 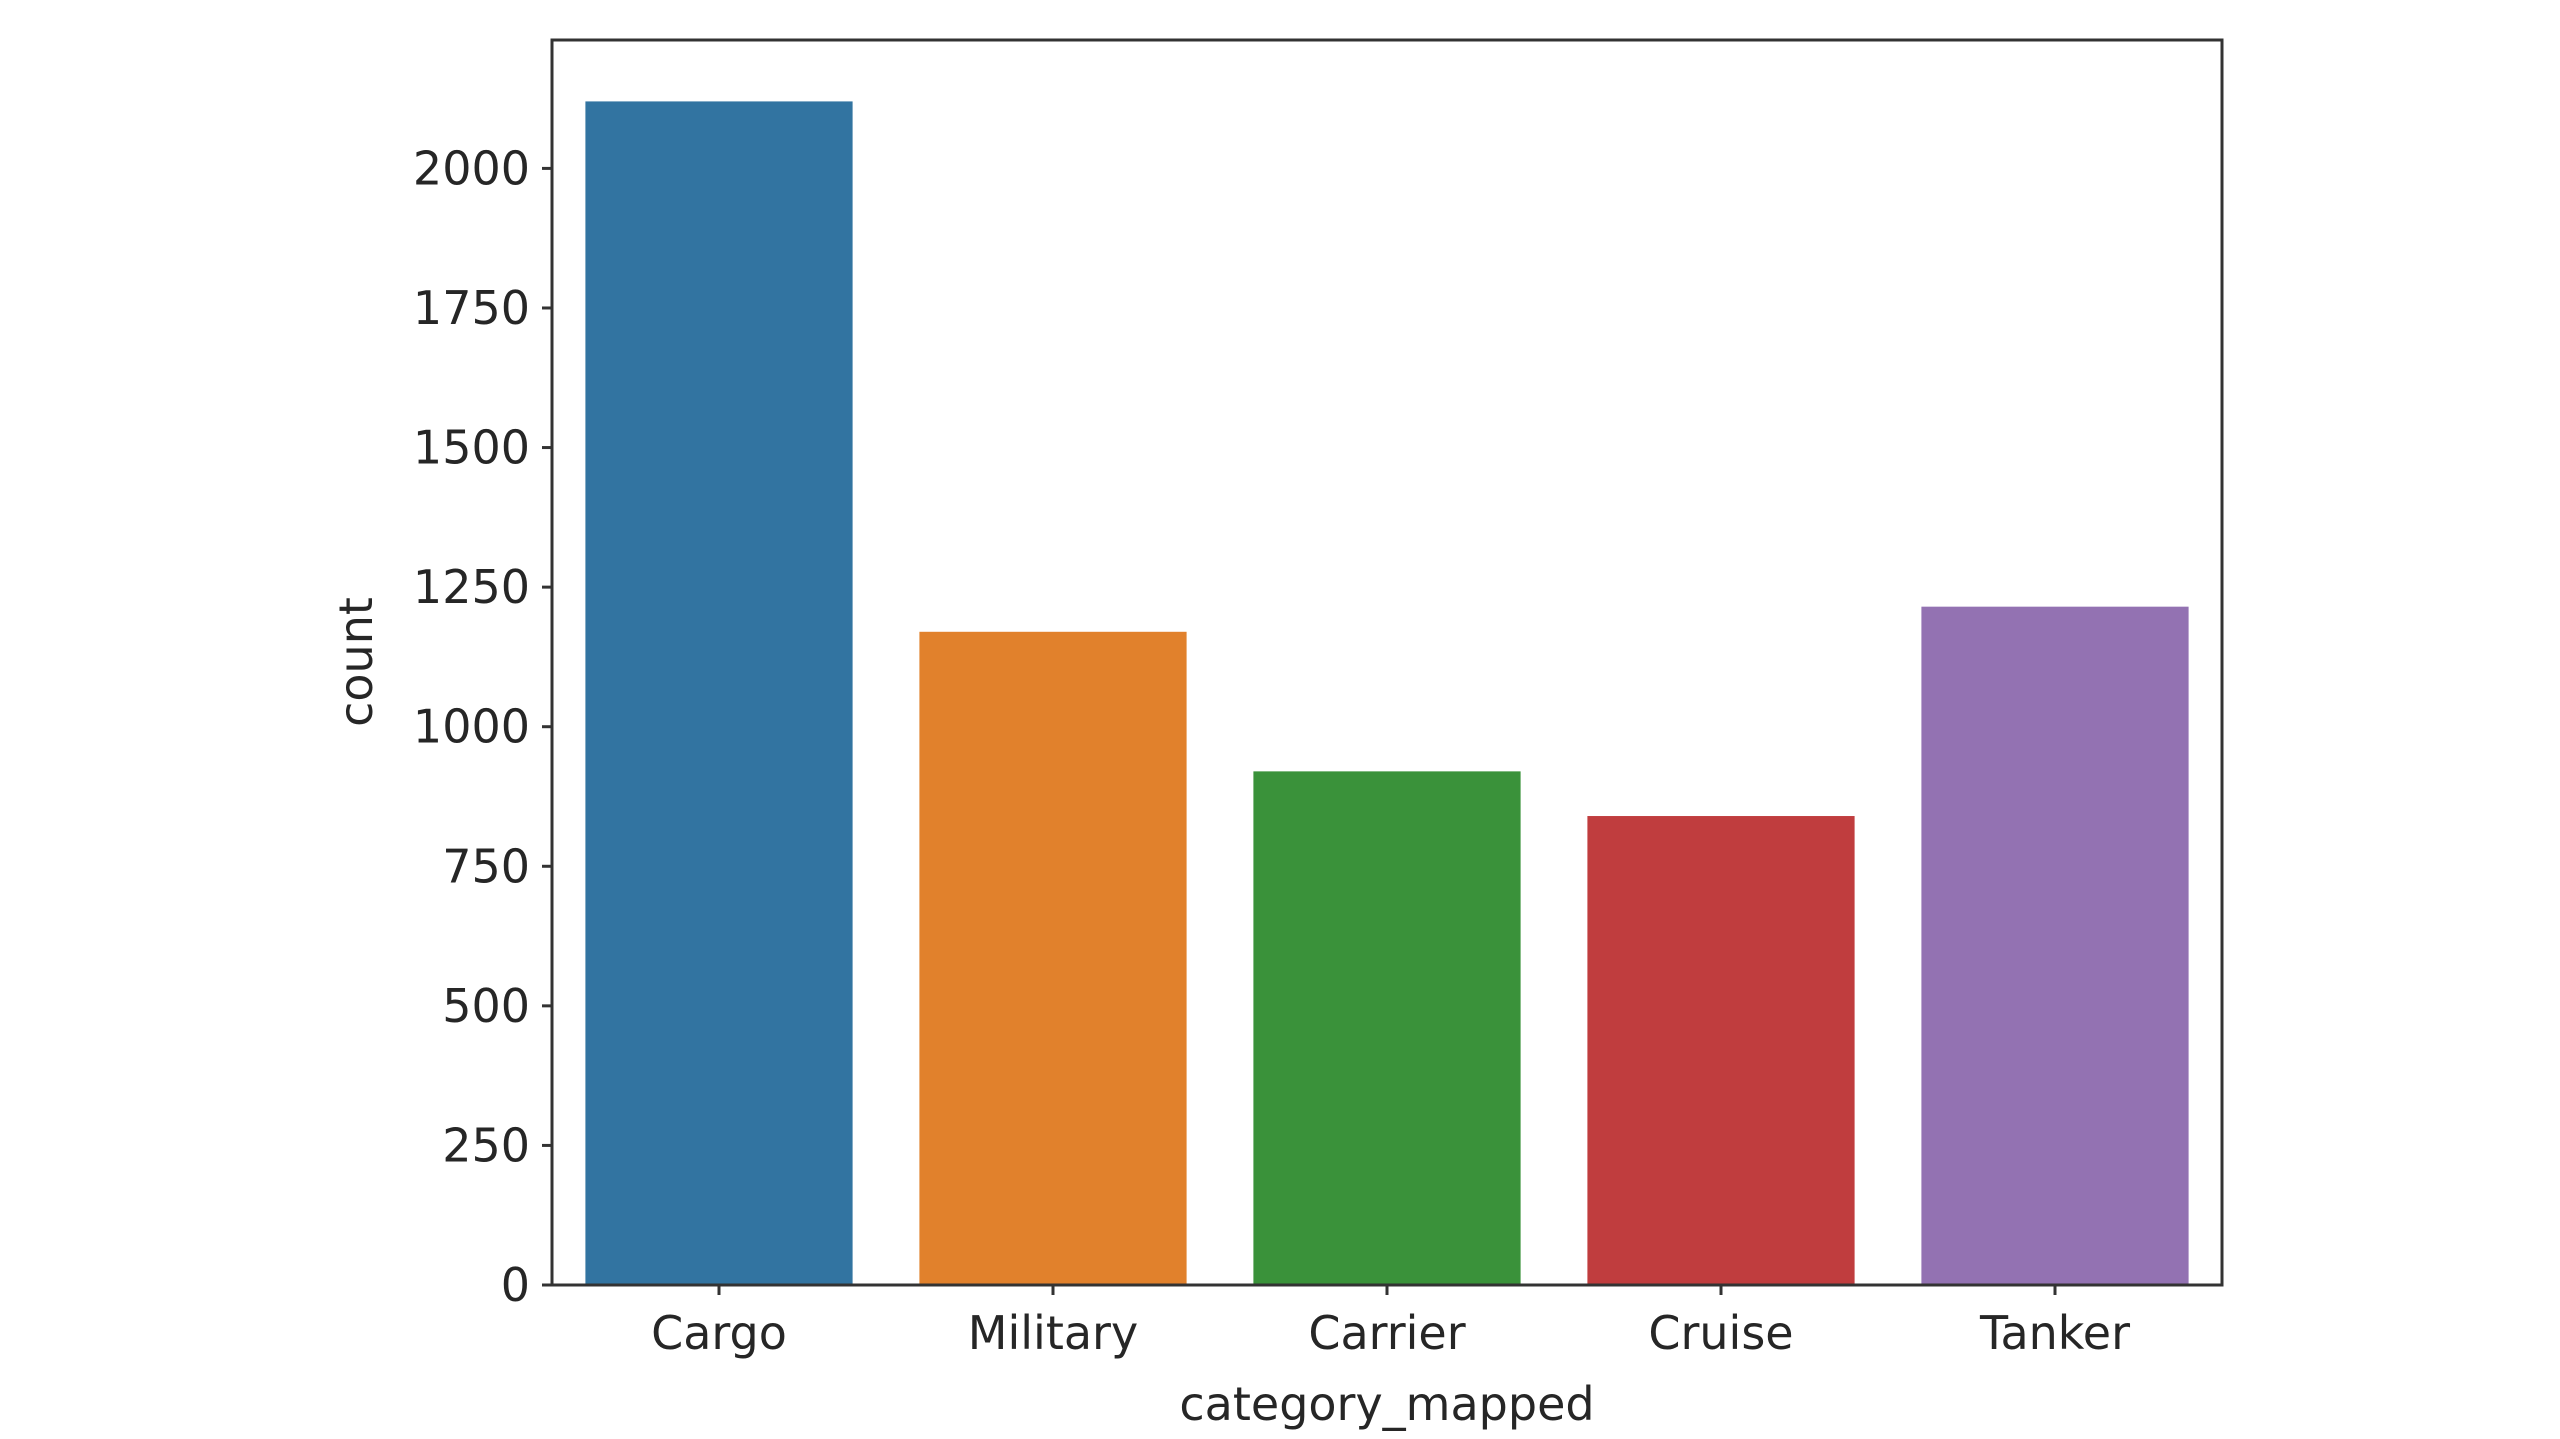 I want to click on y-tick-label: 500, so click(x=486, y=1006).